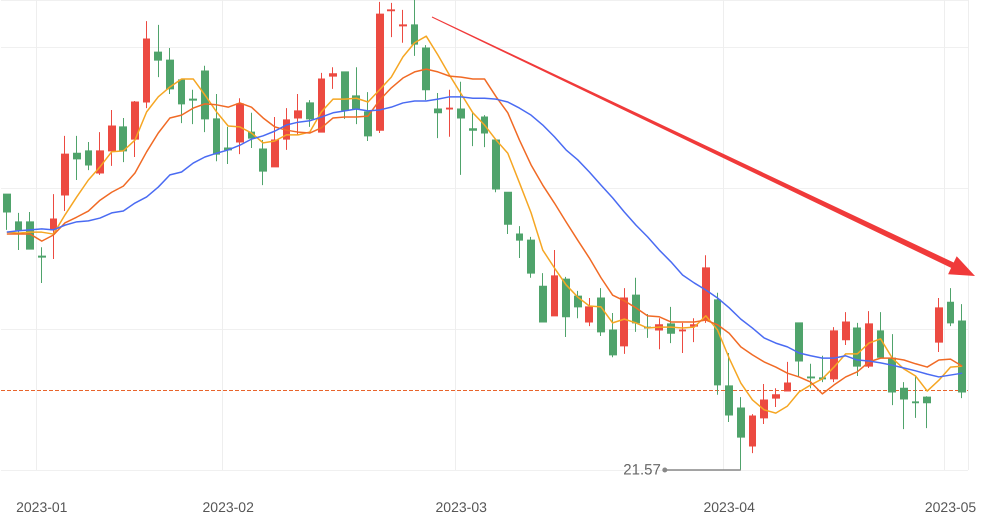 This screenshot has width=1000, height=528. I want to click on x-tick-label: 2023-02, so click(228, 507).